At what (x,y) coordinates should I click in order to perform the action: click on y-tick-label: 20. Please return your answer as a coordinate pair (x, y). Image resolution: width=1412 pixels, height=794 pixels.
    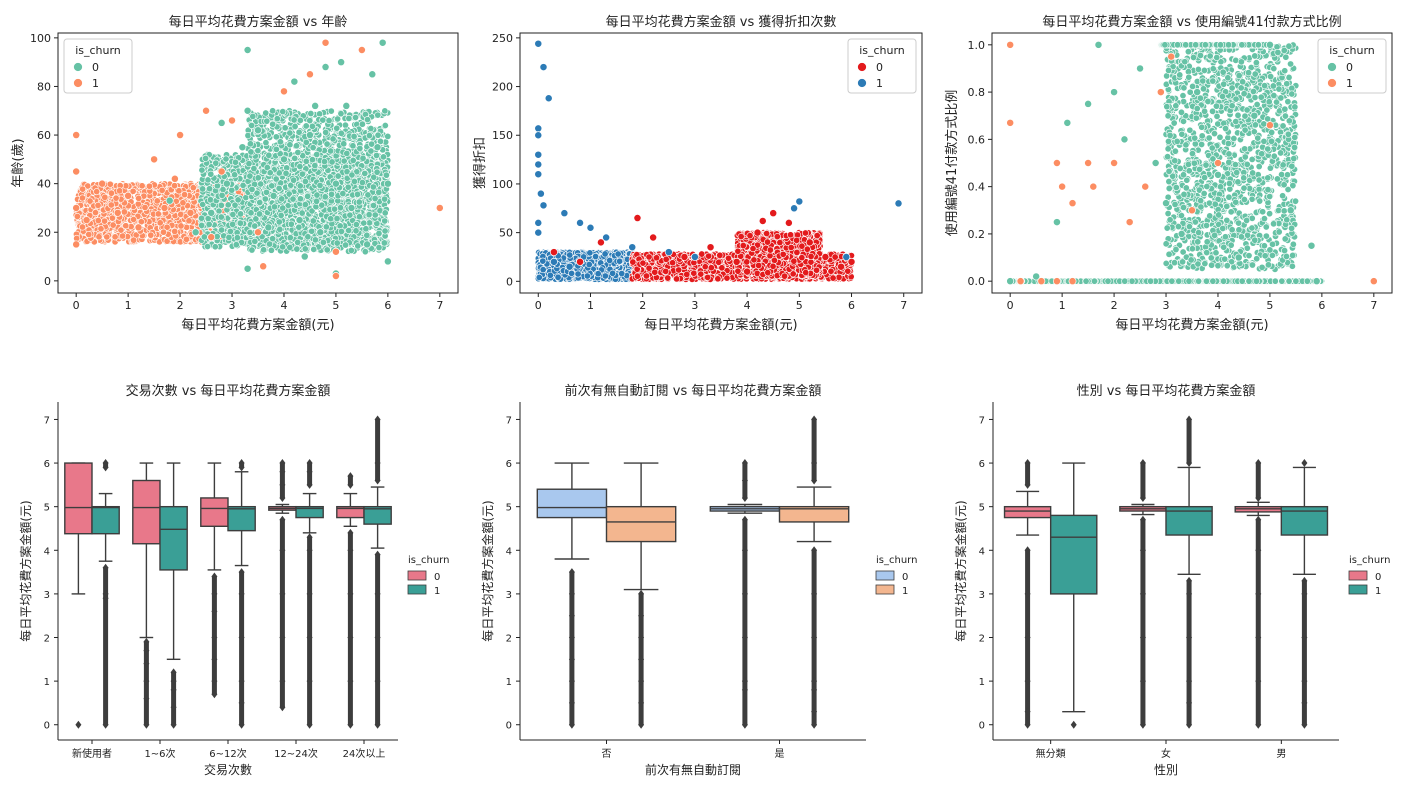
    Looking at the image, I should click on (44, 232).